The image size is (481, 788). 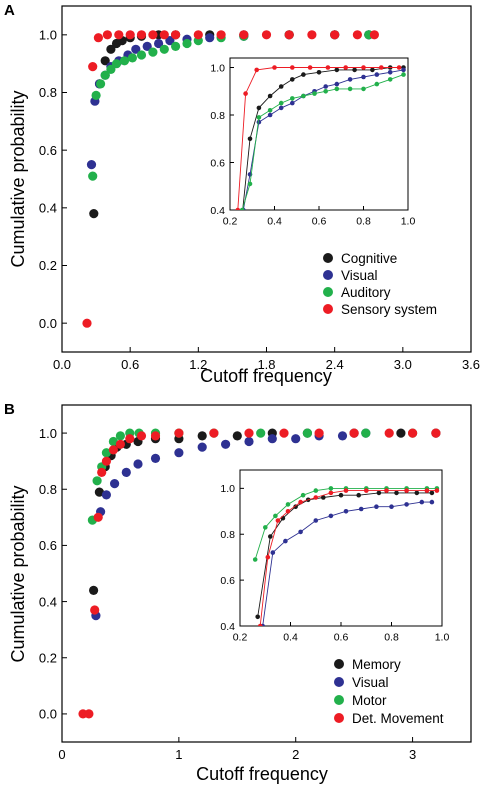 I want to click on panel-a-x-tick-label: 3.6, so click(x=471, y=364).